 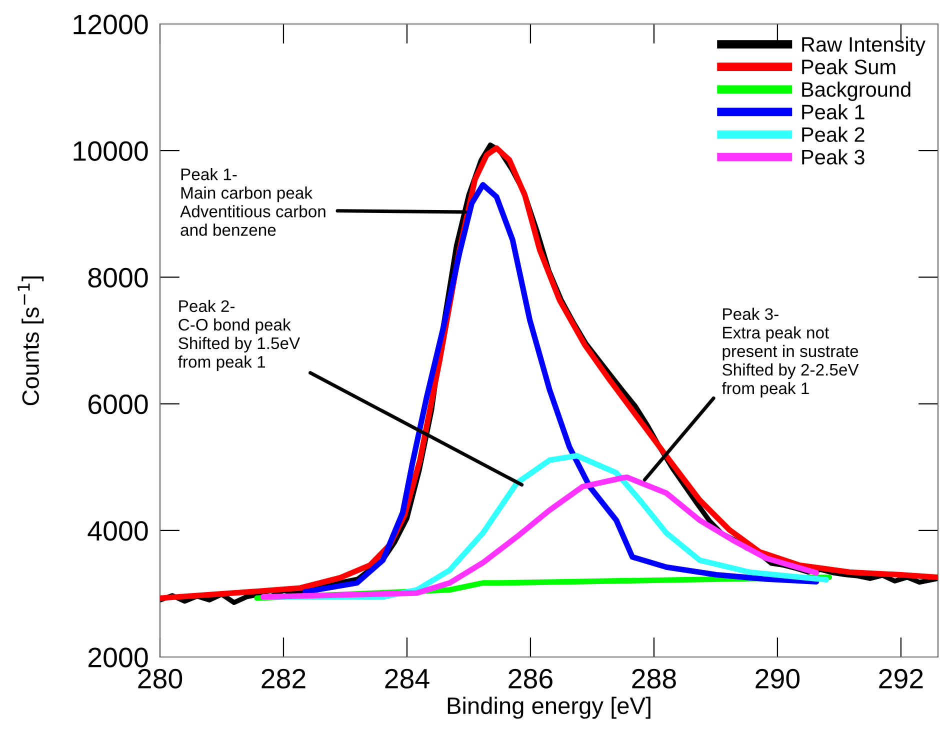 What do you see at coordinates (833, 157) in the screenshot?
I see `legend-label: Peak 3` at bounding box center [833, 157].